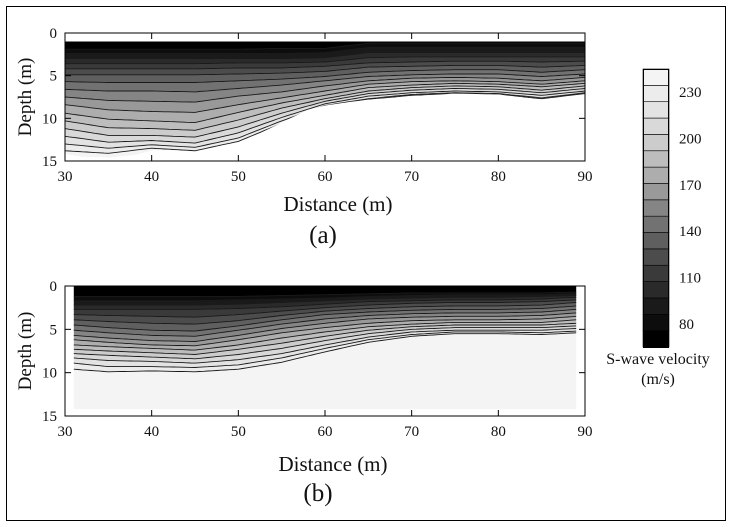 This screenshot has width=732, height=527. What do you see at coordinates (49, 374) in the screenshot?
I see `y-tick-label: 10` at bounding box center [49, 374].